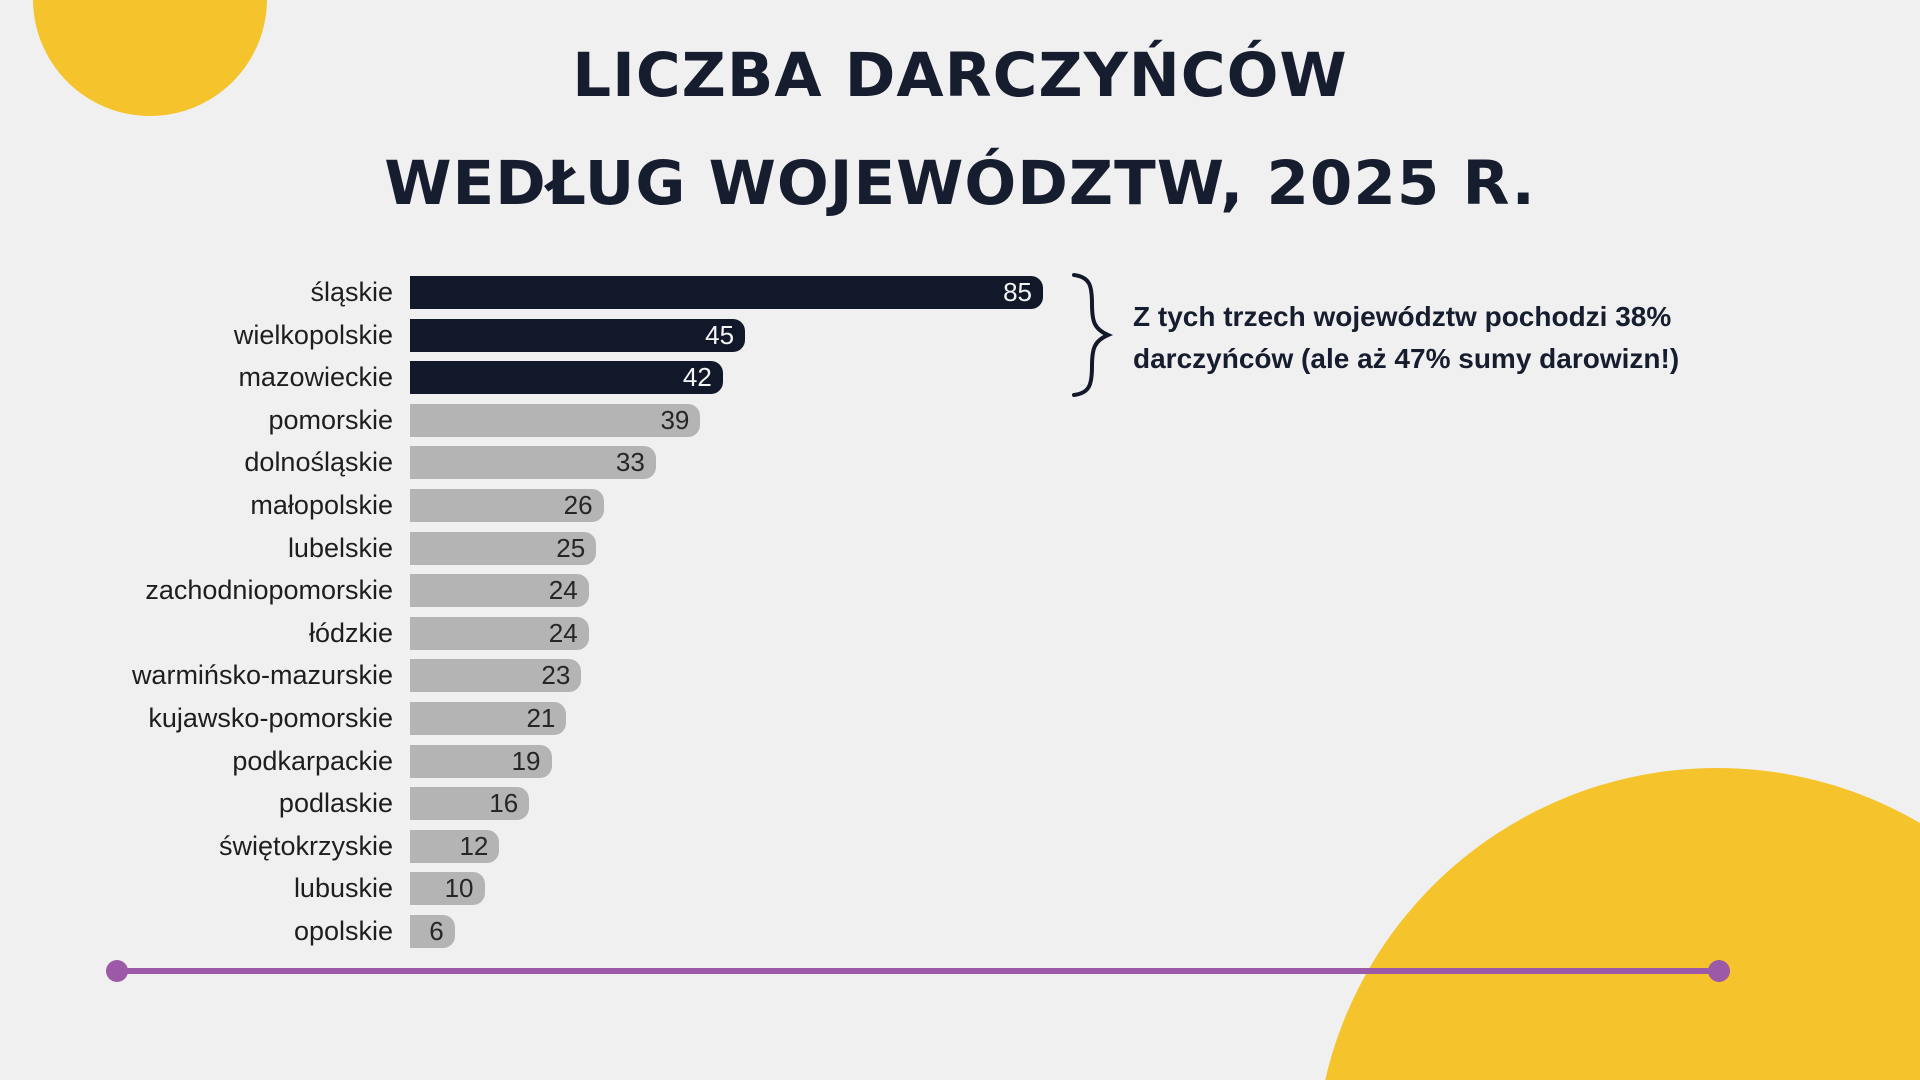 The height and width of the screenshot is (1080, 1920). I want to click on bar: 25, so click(503, 548).